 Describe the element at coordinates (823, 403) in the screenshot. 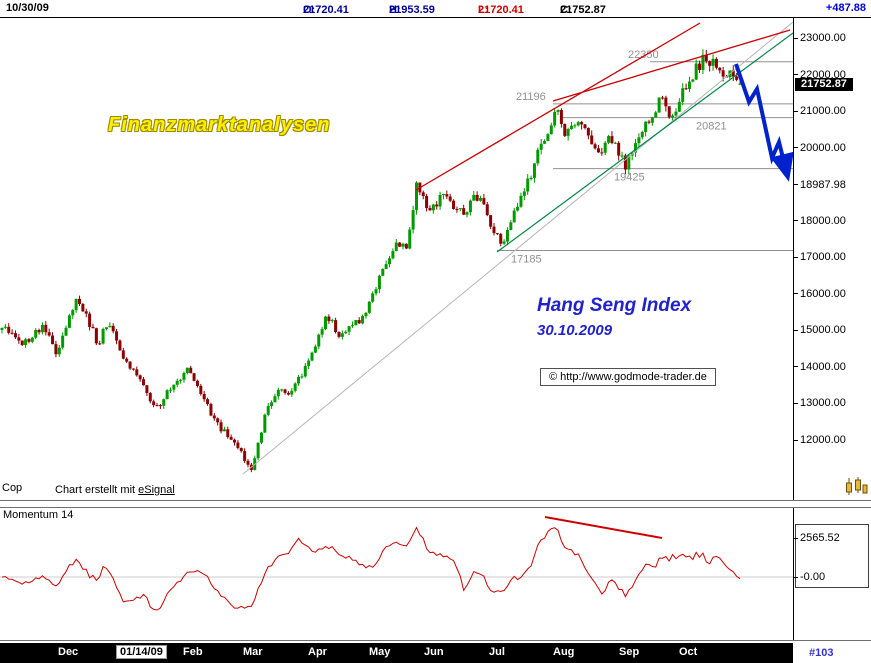

I see `price-axis-label: 13000.00` at that location.